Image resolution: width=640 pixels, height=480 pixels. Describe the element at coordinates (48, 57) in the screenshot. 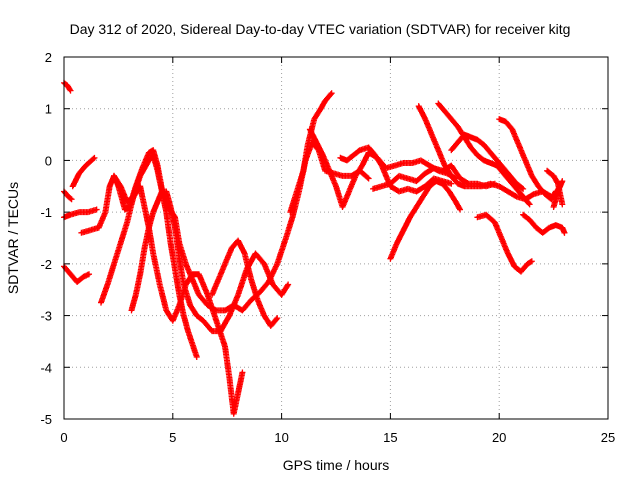

I see `y-tick-label: 2` at that location.